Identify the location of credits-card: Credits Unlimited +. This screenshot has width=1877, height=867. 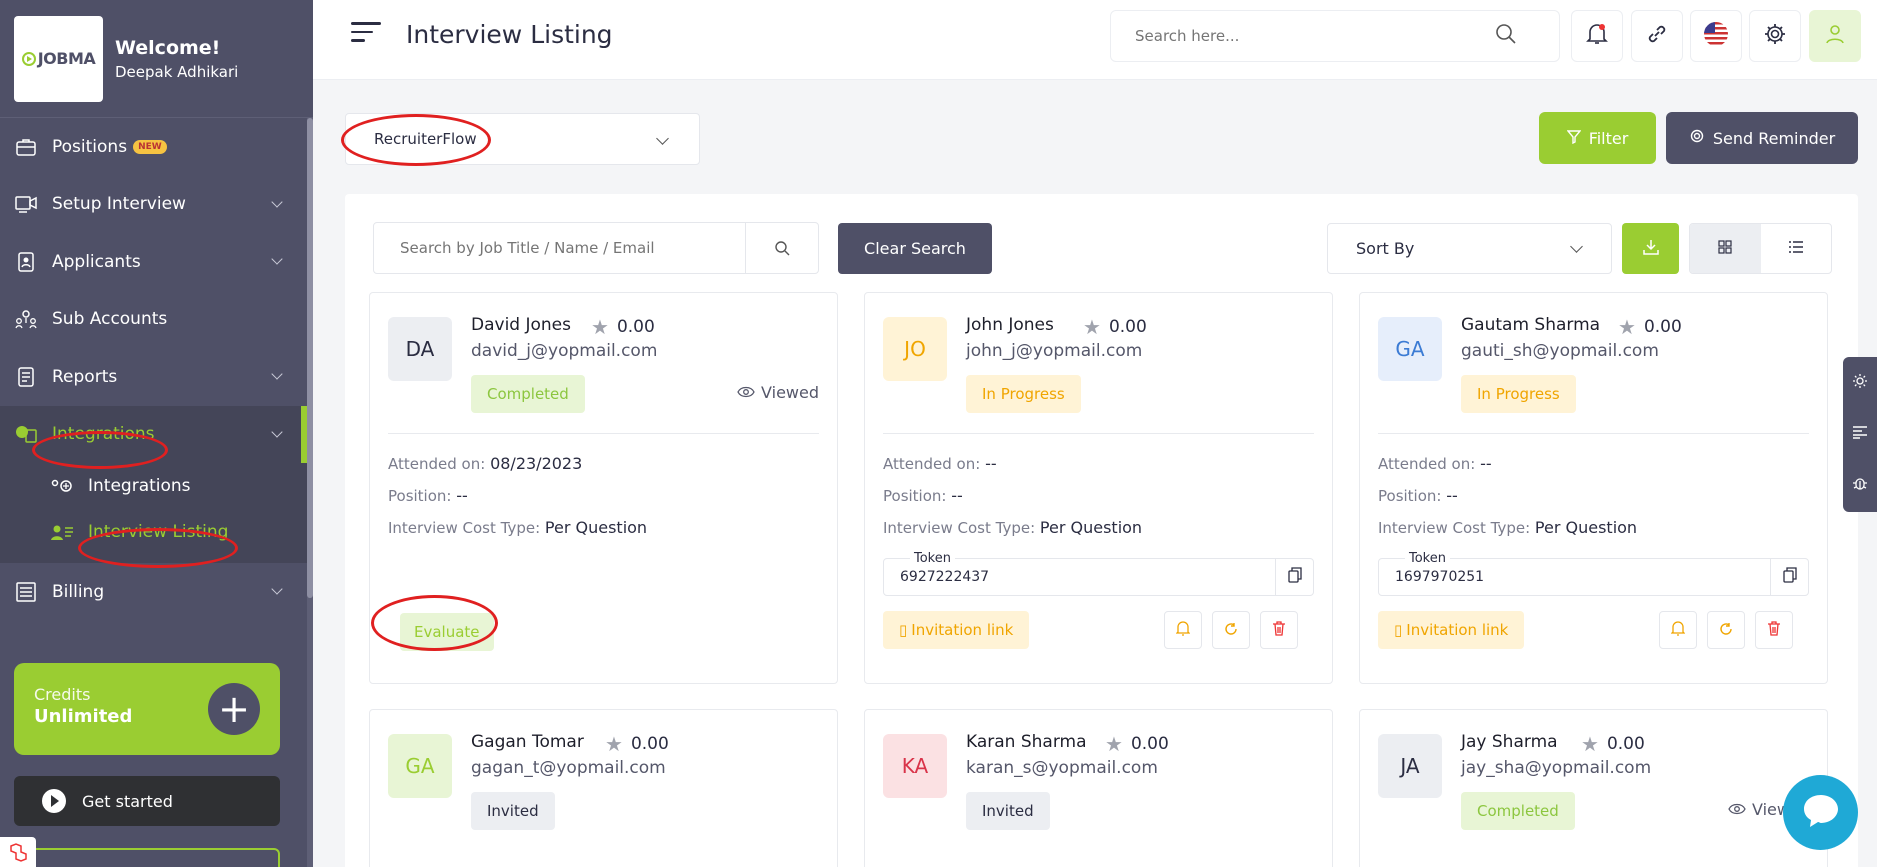
(147, 709).